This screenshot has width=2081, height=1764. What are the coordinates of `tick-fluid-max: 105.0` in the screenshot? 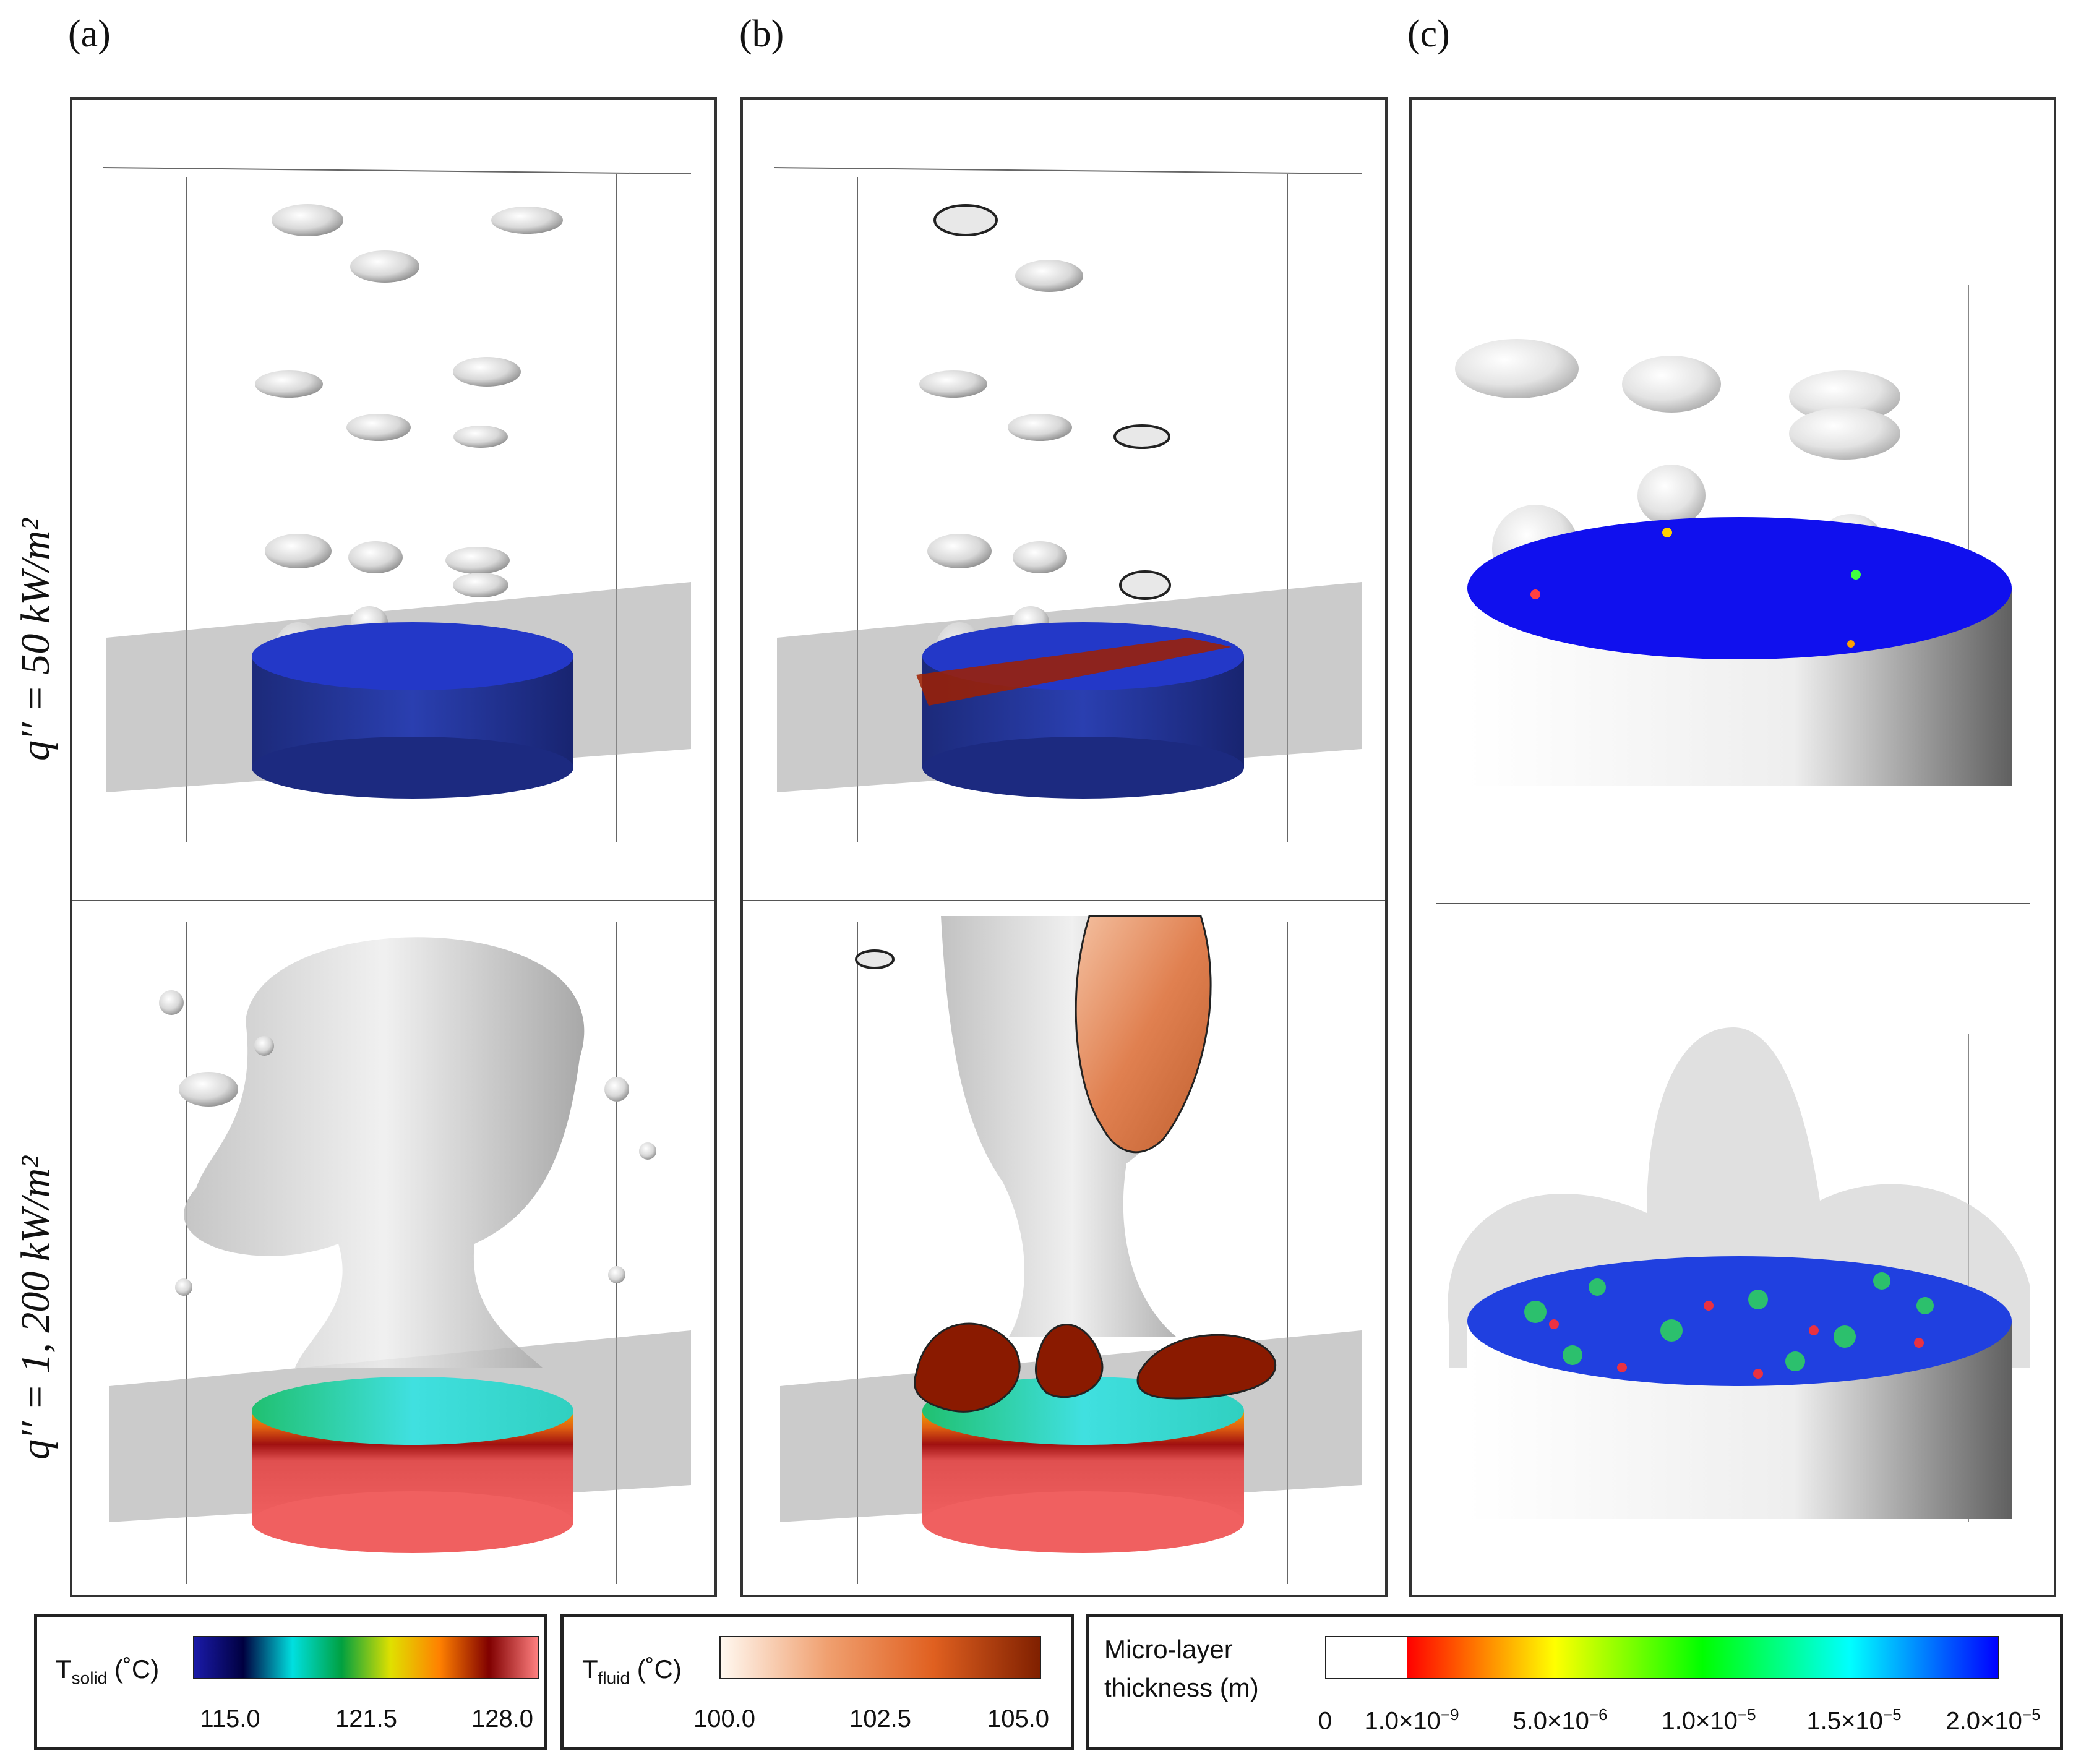 It's located at (1018, 1718).